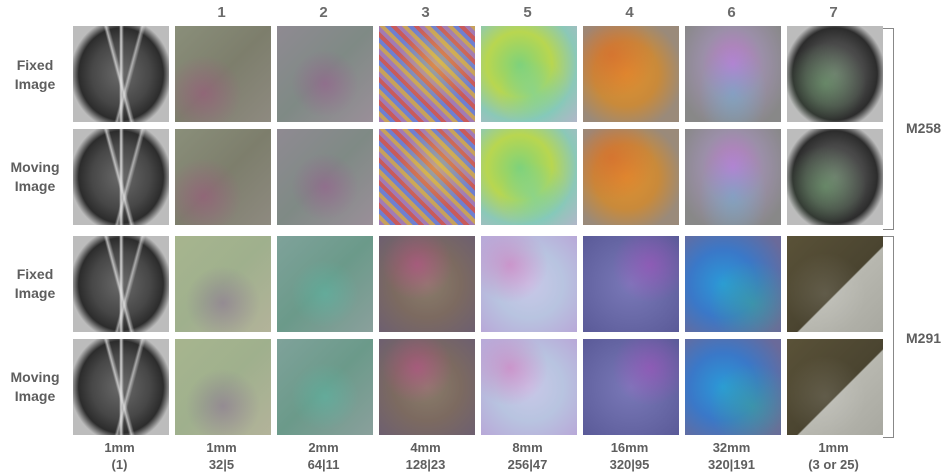 The width and height of the screenshot is (951, 475). I want to click on feature-tile-r3-c0, so click(121, 387).